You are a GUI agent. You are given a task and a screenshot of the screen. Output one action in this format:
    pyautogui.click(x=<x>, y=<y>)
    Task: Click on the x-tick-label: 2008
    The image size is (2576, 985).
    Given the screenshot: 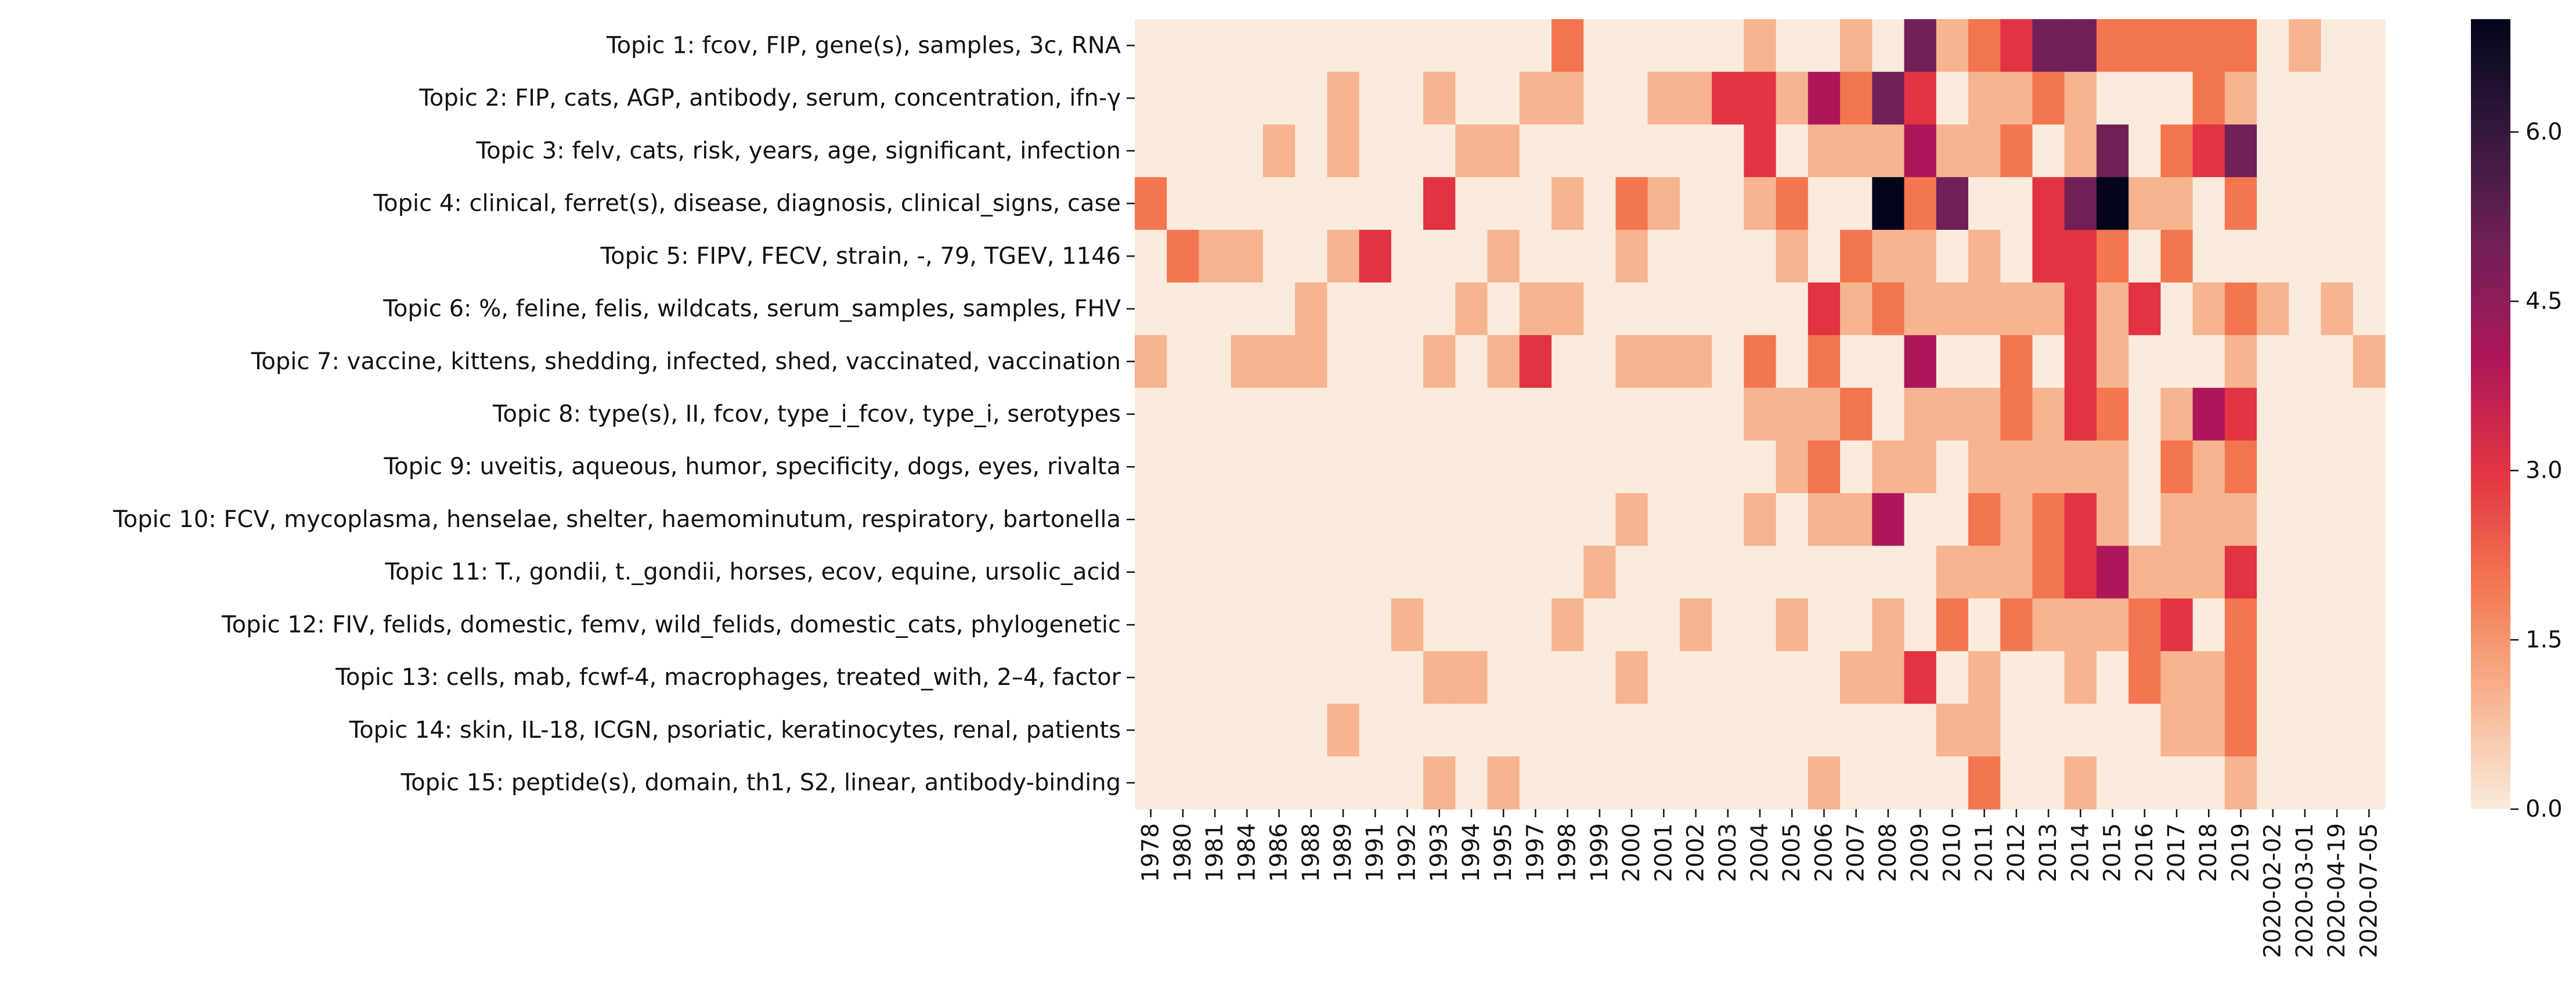 What is the action you would take?
    pyautogui.click(x=1889, y=853)
    